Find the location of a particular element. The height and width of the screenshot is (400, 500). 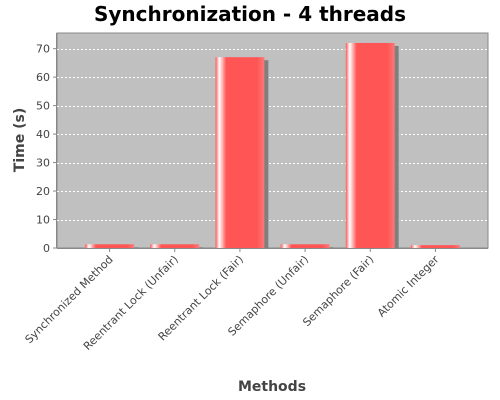

x-axis-label: Methods is located at coordinates (272, 387).